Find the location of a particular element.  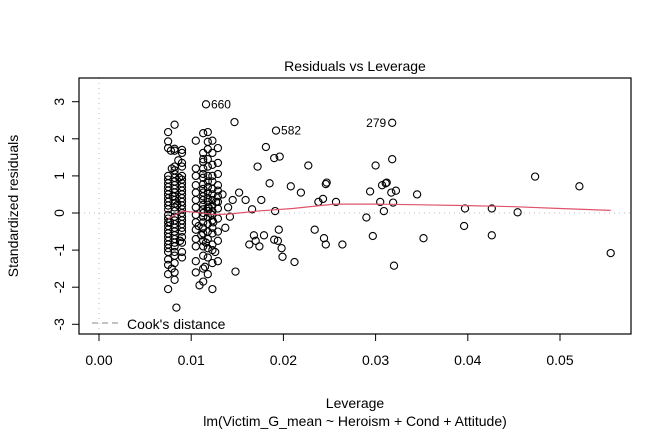

legend-label: Cook's distance is located at coordinates (176, 324).